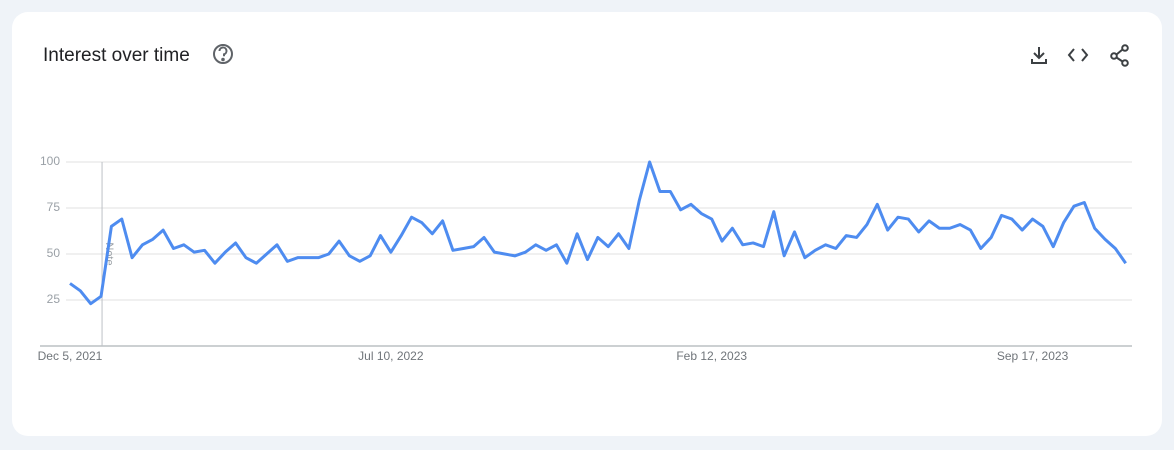 Image resolution: width=1174 pixels, height=450 pixels. What do you see at coordinates (1039, 55) in the screenshot?
I see `download-icon` at bounding box center [1039, 55].